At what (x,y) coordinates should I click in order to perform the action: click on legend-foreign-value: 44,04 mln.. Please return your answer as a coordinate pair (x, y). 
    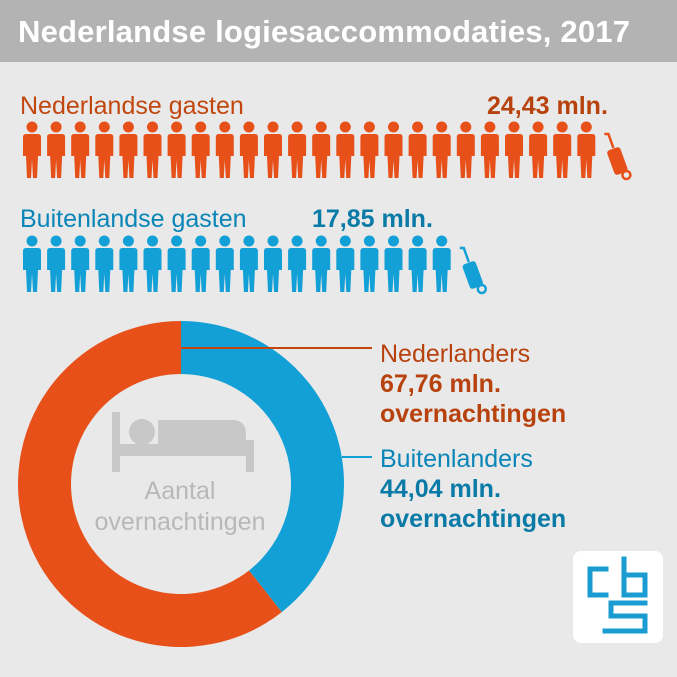
    Looking at the image, I should click on (440, 489).